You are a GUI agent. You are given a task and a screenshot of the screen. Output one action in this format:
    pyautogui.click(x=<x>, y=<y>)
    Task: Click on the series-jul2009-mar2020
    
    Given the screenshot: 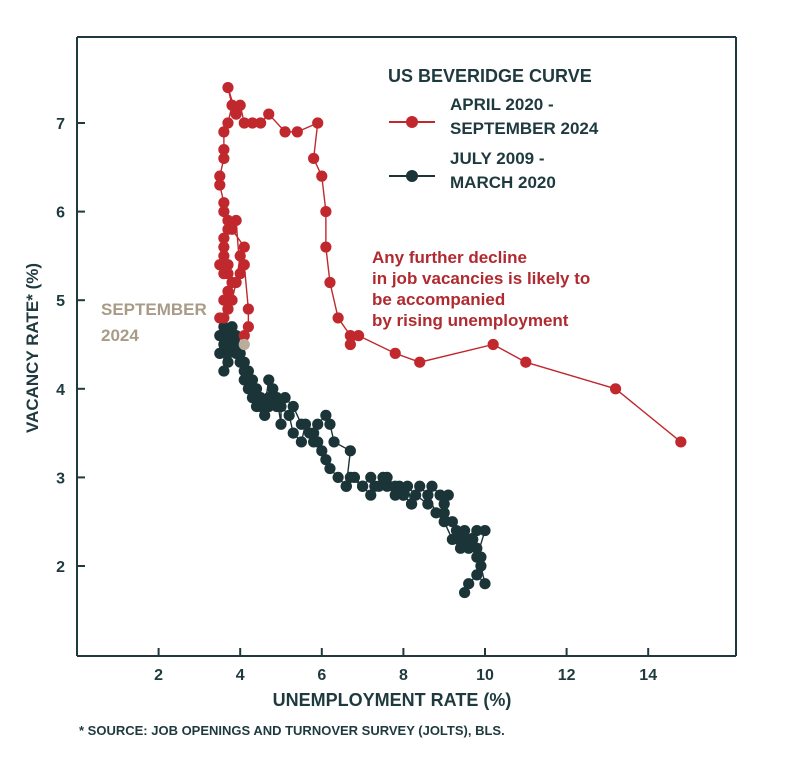 What is the action you would take?
    pyautogui.click(x=352, y=460)
    